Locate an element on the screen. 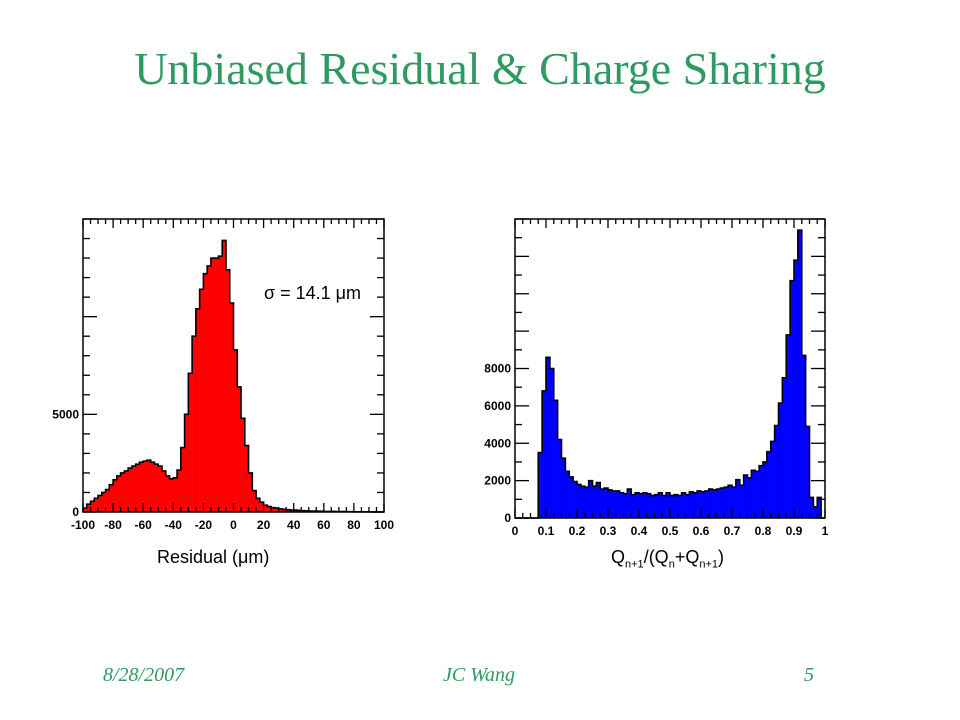 The height and width of the screenshot is (720, 960). residual-x-axis-label: Residual (μm) is located at coordinates (213, 557).